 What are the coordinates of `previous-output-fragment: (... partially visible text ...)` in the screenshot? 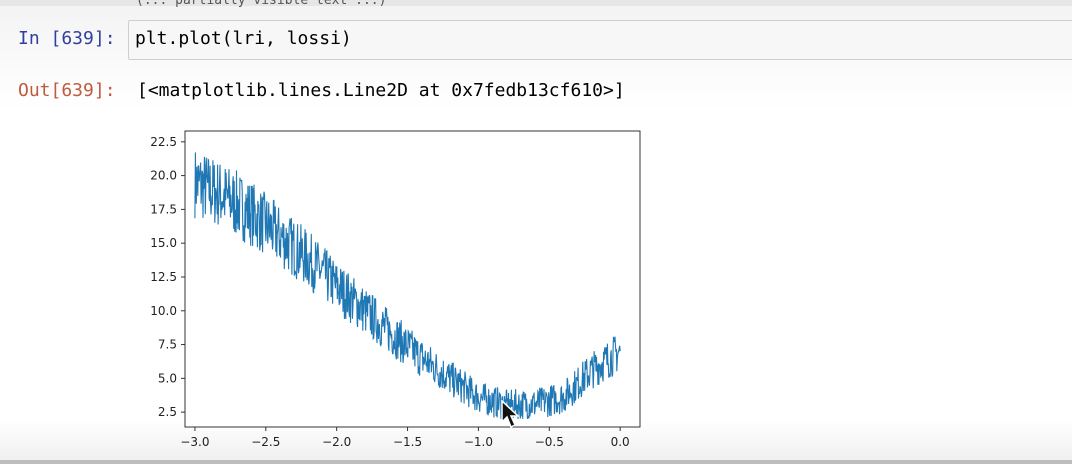 It's located at (261, 4).